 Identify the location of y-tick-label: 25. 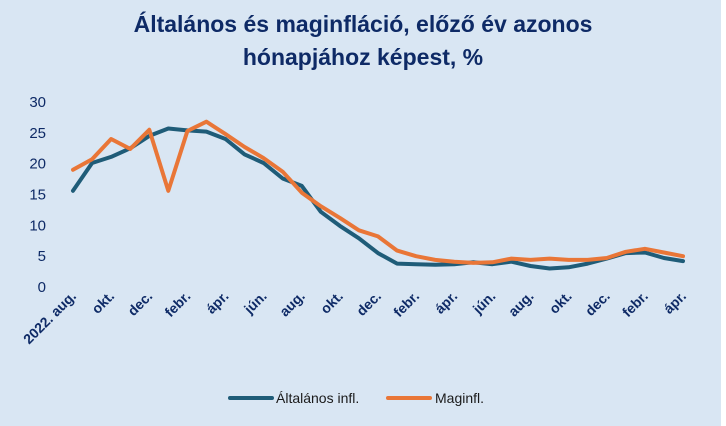
(37, 133).